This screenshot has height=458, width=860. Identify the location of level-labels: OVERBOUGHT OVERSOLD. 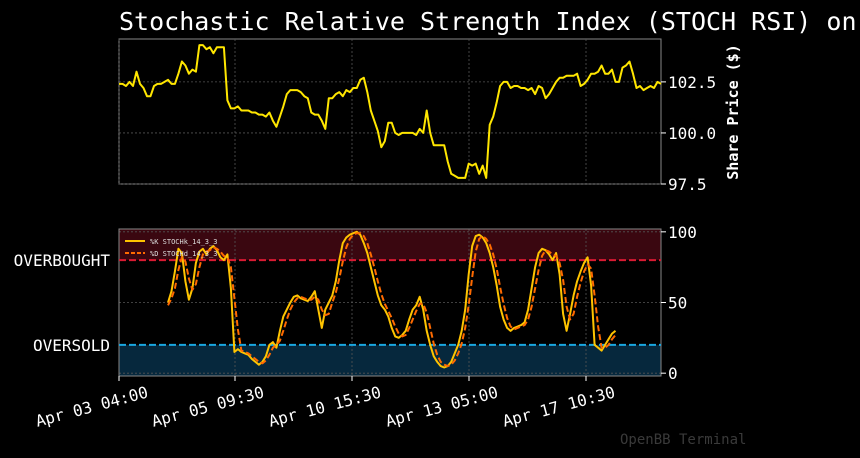
(62, 303).